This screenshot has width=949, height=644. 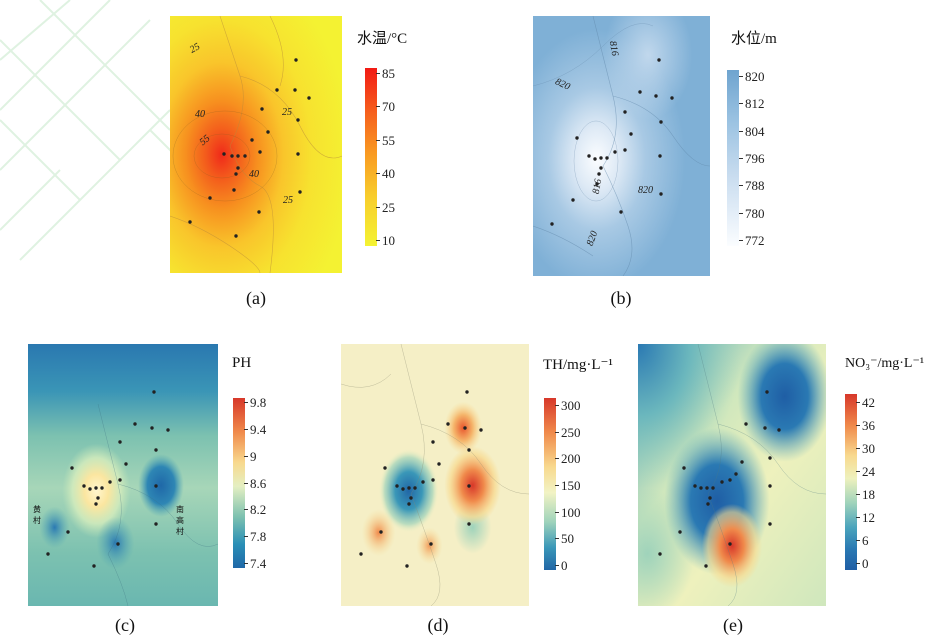 What do you see at coordinates (371, 157) in the screenshot?
I see `colorbar-a` at bounding box center [371, 157].